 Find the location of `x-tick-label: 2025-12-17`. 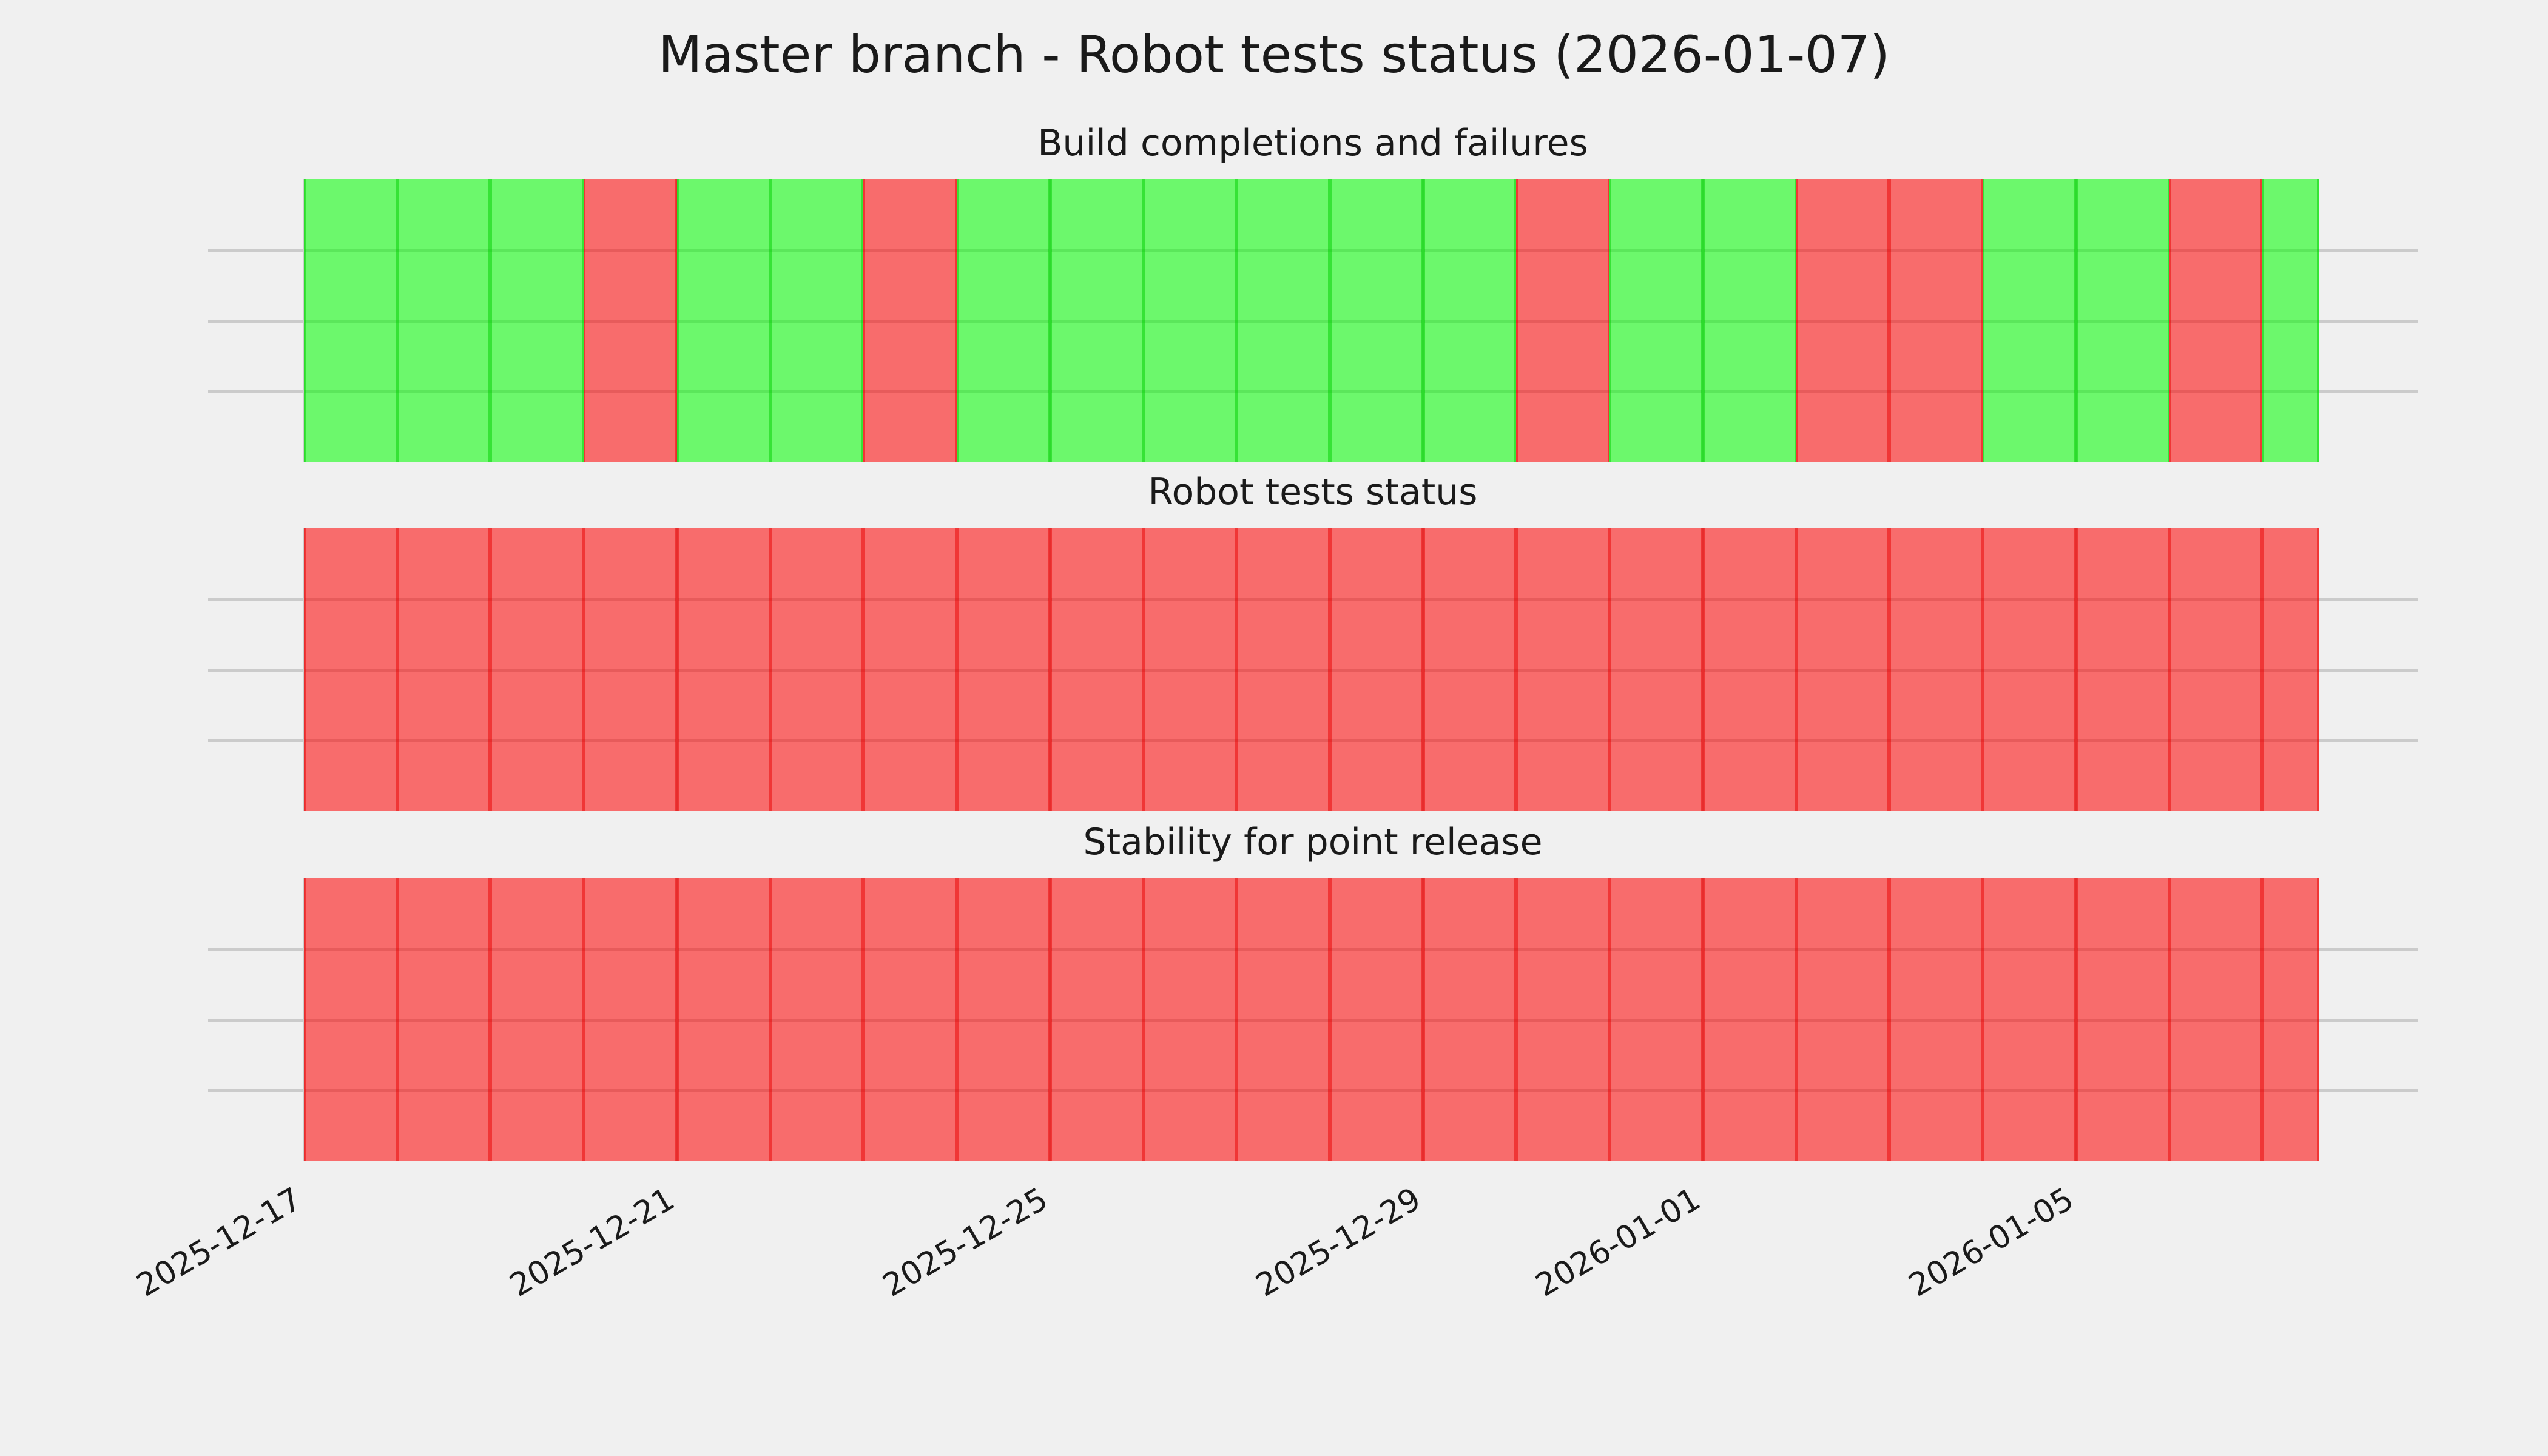

x-tick-label: 2025-12-17 is located at coordinates (219, 1242).